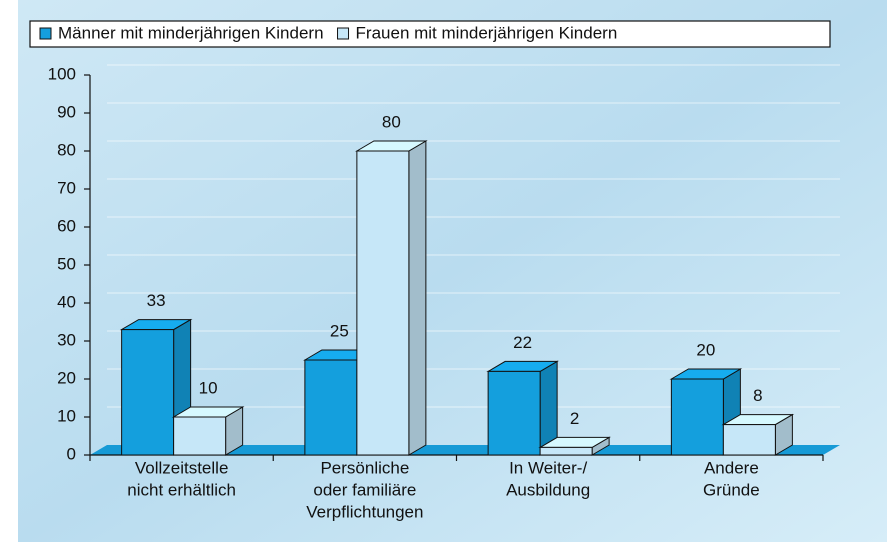 This screenshot has width=887, height=542. Describe the element at coordinates (66, 149) in the screenshot. I see `y-tick-label: 80` at that location.